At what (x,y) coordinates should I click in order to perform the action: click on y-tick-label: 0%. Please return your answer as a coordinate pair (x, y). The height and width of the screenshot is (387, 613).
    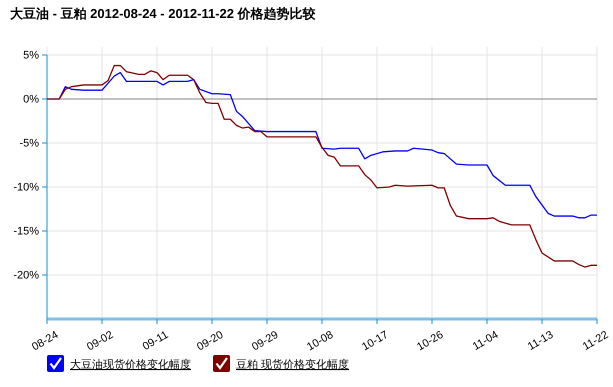
    Looking at the image, I should click on (31, 100).